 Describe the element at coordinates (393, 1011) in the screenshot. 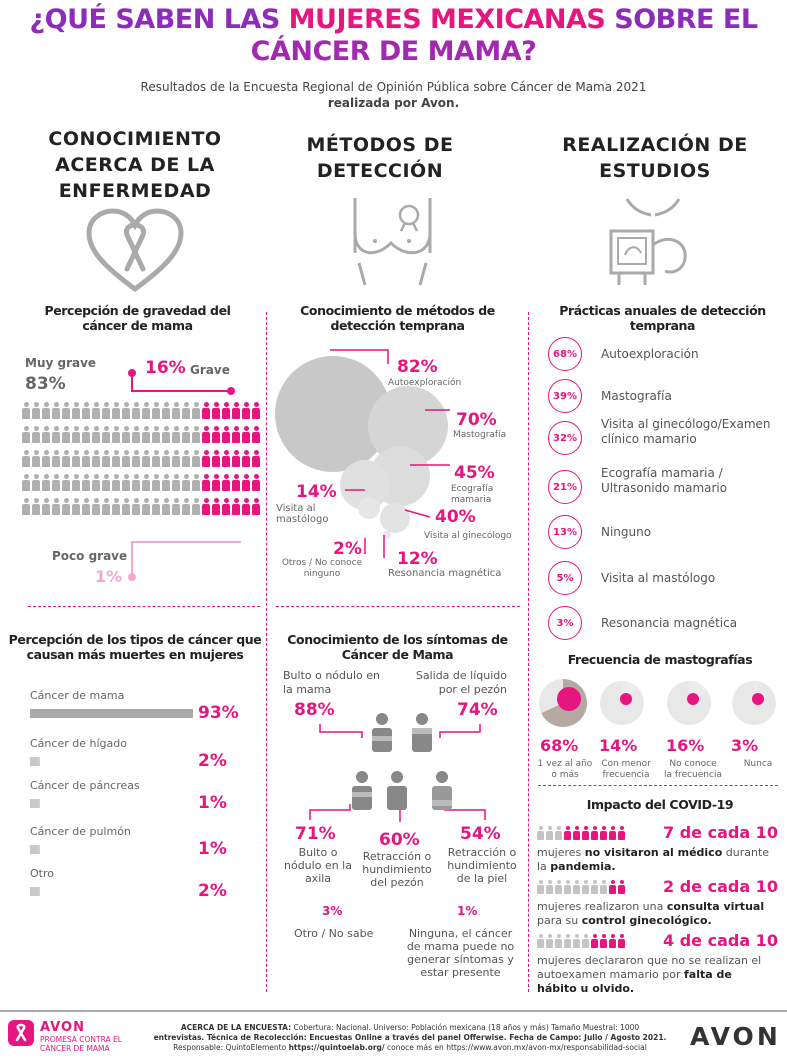

I see `footer-rule` at that location.